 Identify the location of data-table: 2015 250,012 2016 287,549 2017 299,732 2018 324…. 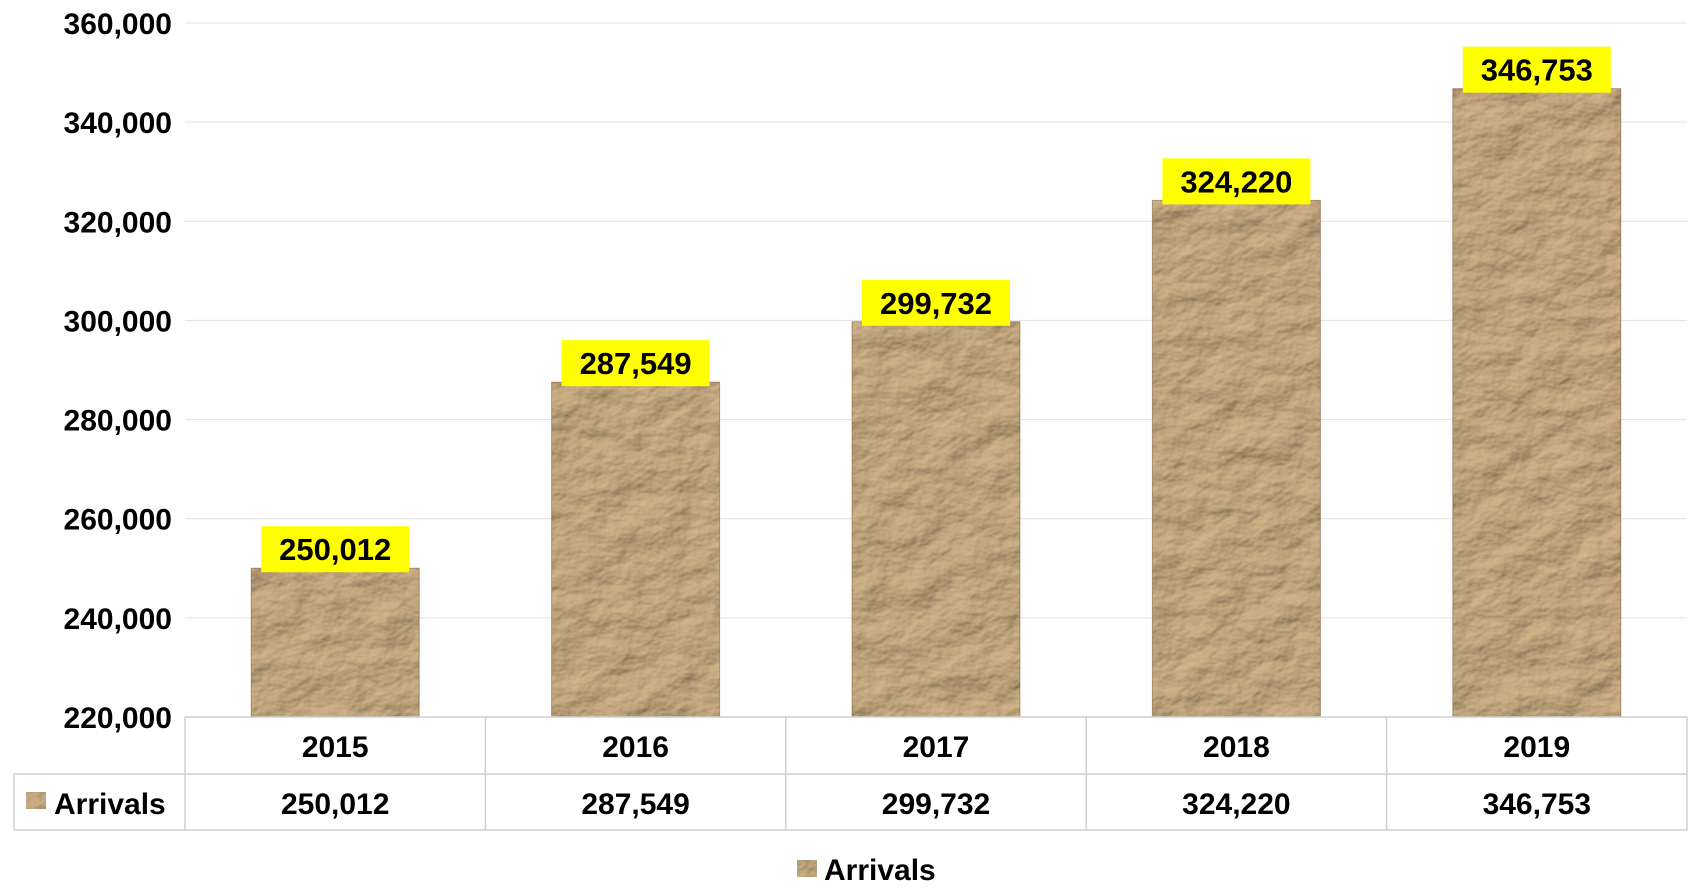
(850, 773).